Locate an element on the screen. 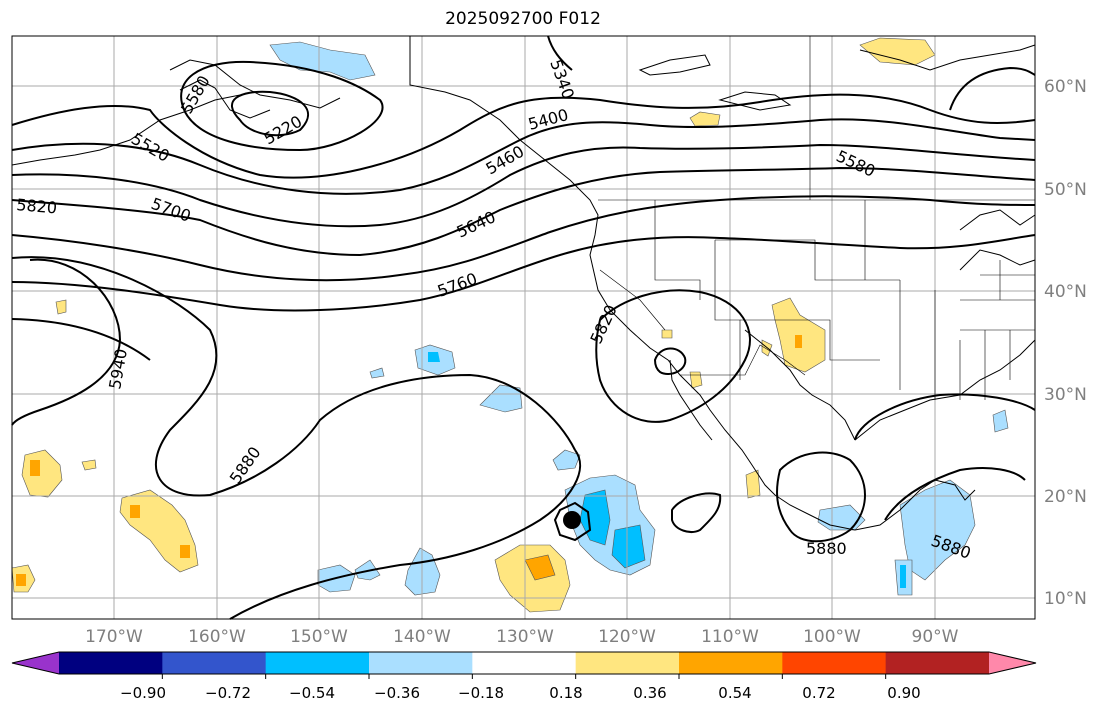 The height and width of the screenshot is (712, 1105). lat-label: 20°N is located at coordinates (1065, 497).